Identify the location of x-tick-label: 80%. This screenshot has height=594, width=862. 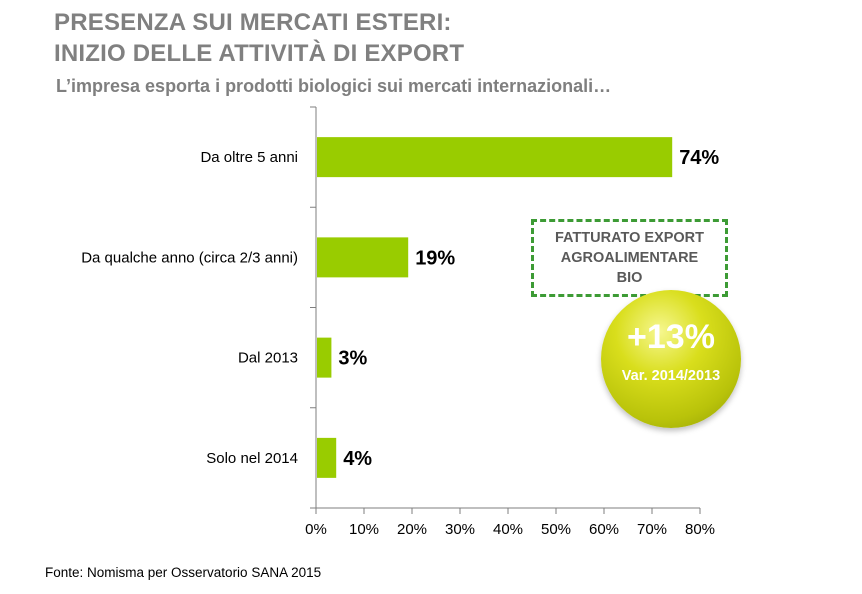
(700, 529).